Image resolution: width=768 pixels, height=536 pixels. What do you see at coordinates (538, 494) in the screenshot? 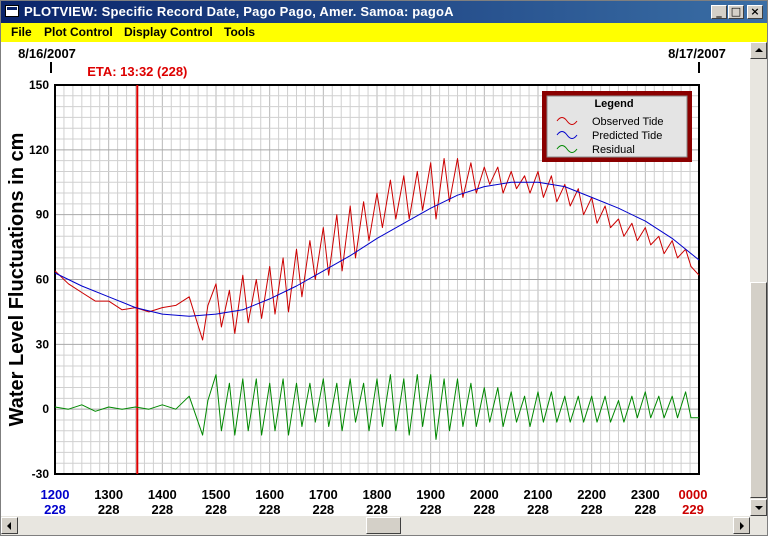
I see `x-tick-time-label: 2100` at bounding box center [538, 494].